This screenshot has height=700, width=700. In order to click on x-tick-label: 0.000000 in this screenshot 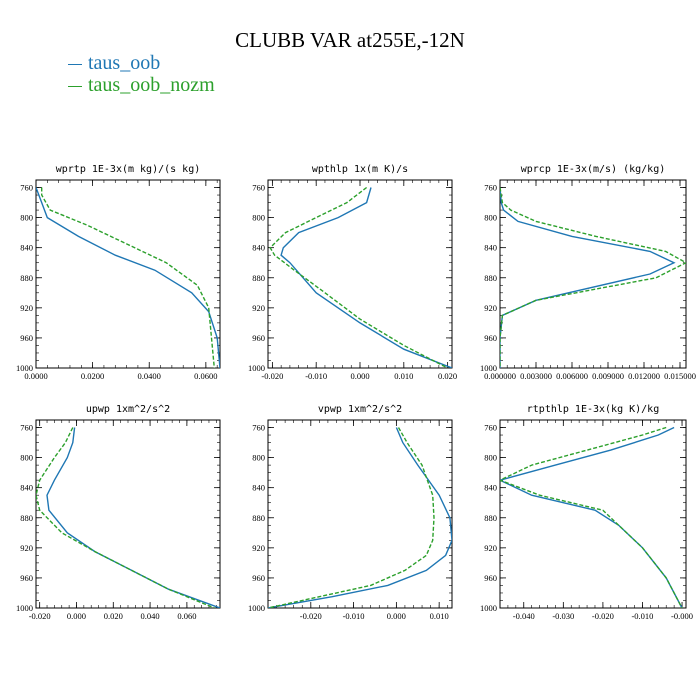, I will do `click(500, 376)`.